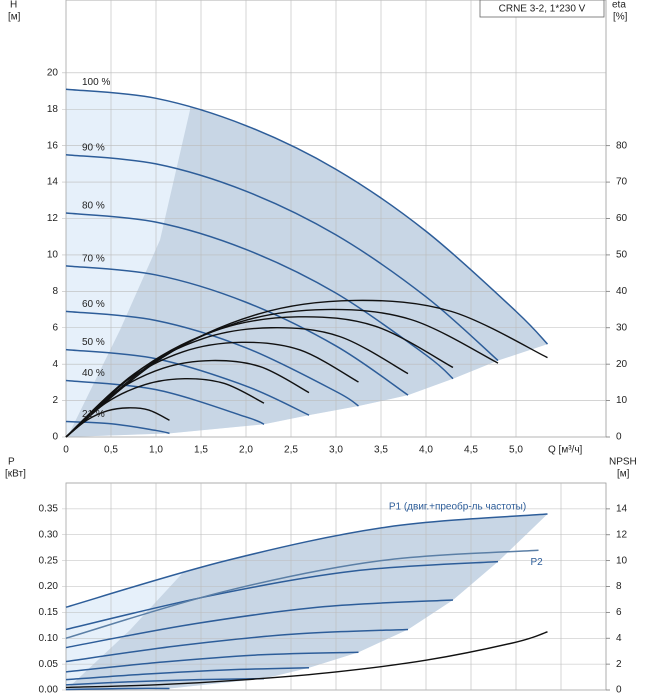 The image size is (658, 700). I want to click on y2-tick-label: 80, so click(622, 145).